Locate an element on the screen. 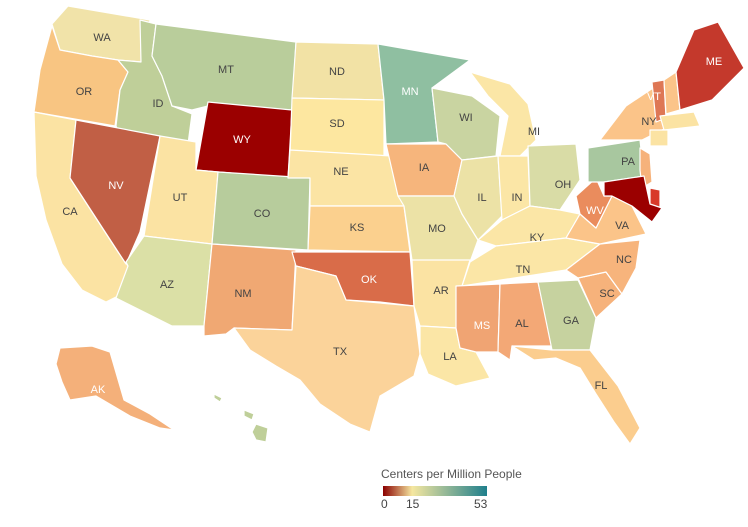 This screenshot has width=748, height=527. state-label-tx: TX is located at coordinates (340, 352).